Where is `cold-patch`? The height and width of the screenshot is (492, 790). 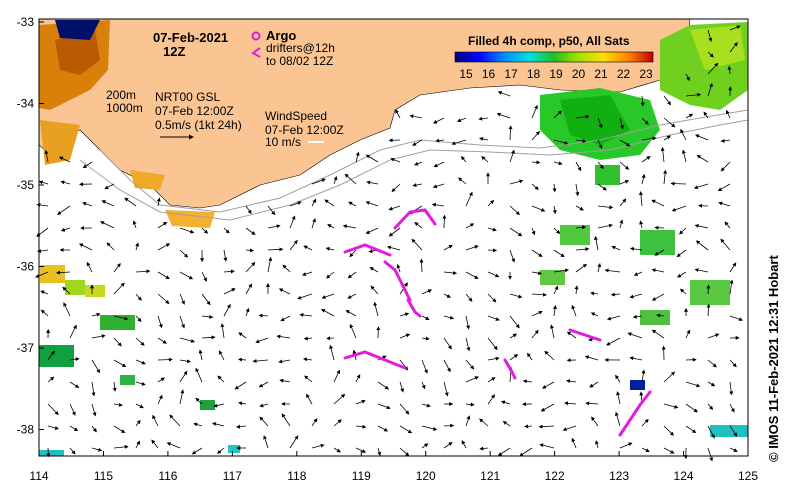
cold-patch is located at coordinates (77, 30).